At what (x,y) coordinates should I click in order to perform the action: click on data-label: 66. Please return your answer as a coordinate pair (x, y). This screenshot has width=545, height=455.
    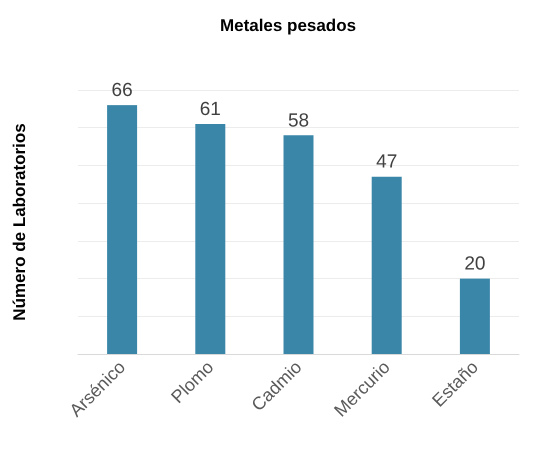
    Looking at the image, I should click on (122, 91).